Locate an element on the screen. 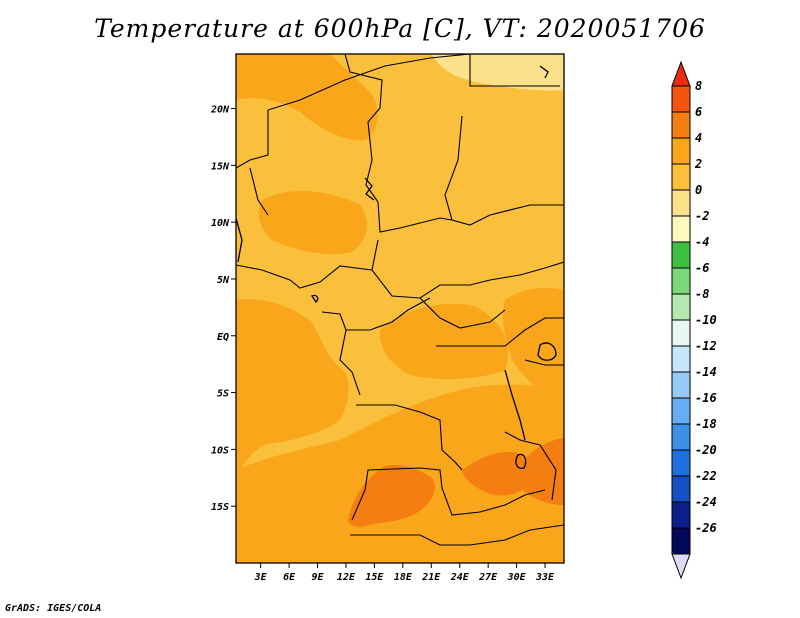 Image resolution: width=800 pixels, height=618 pixels. lon-tick-label: 6E is located at coordinates (289, 577).